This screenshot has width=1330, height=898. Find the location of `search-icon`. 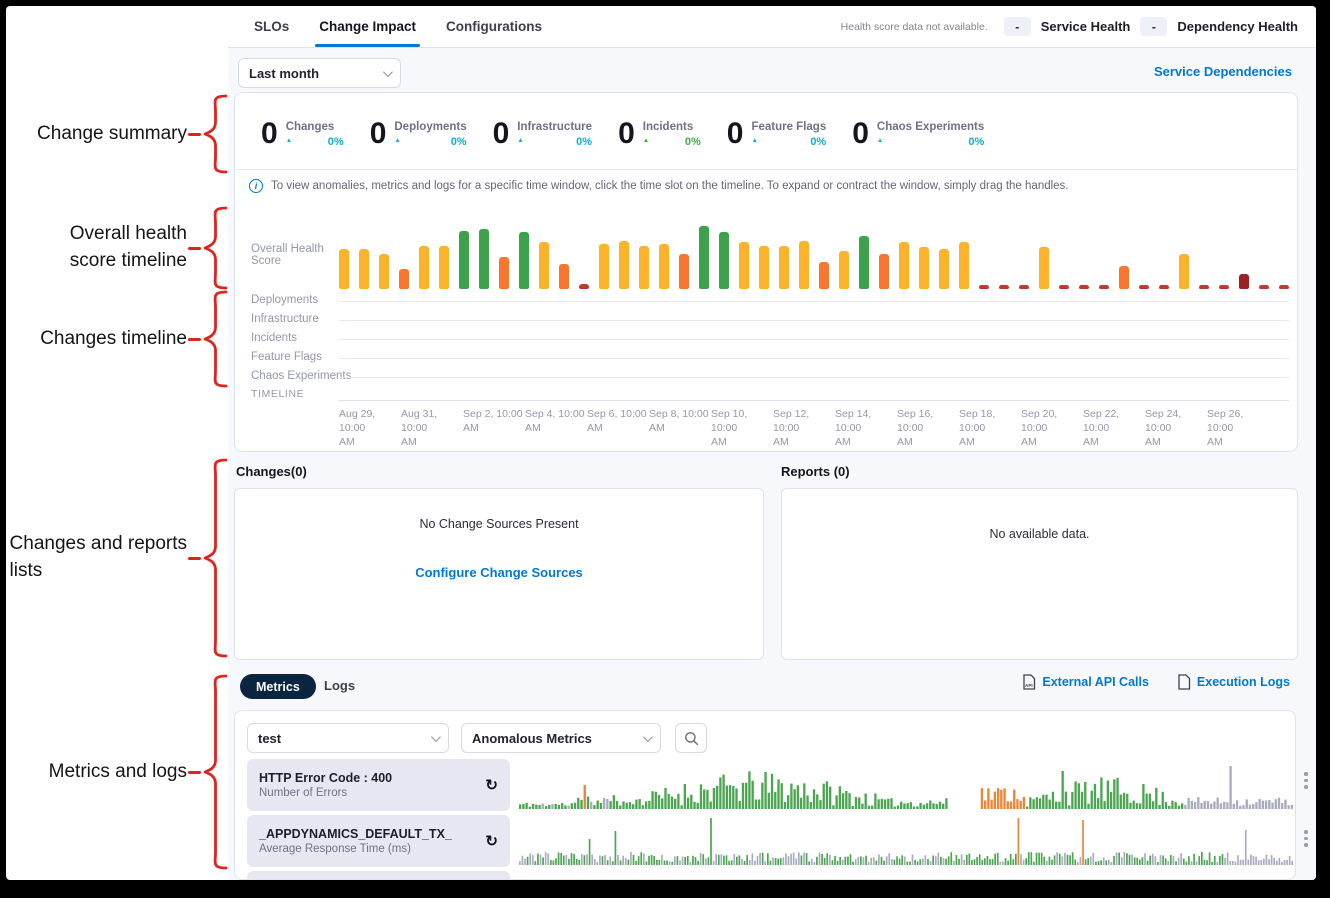

search-icon is located at coordinates (691, 738).